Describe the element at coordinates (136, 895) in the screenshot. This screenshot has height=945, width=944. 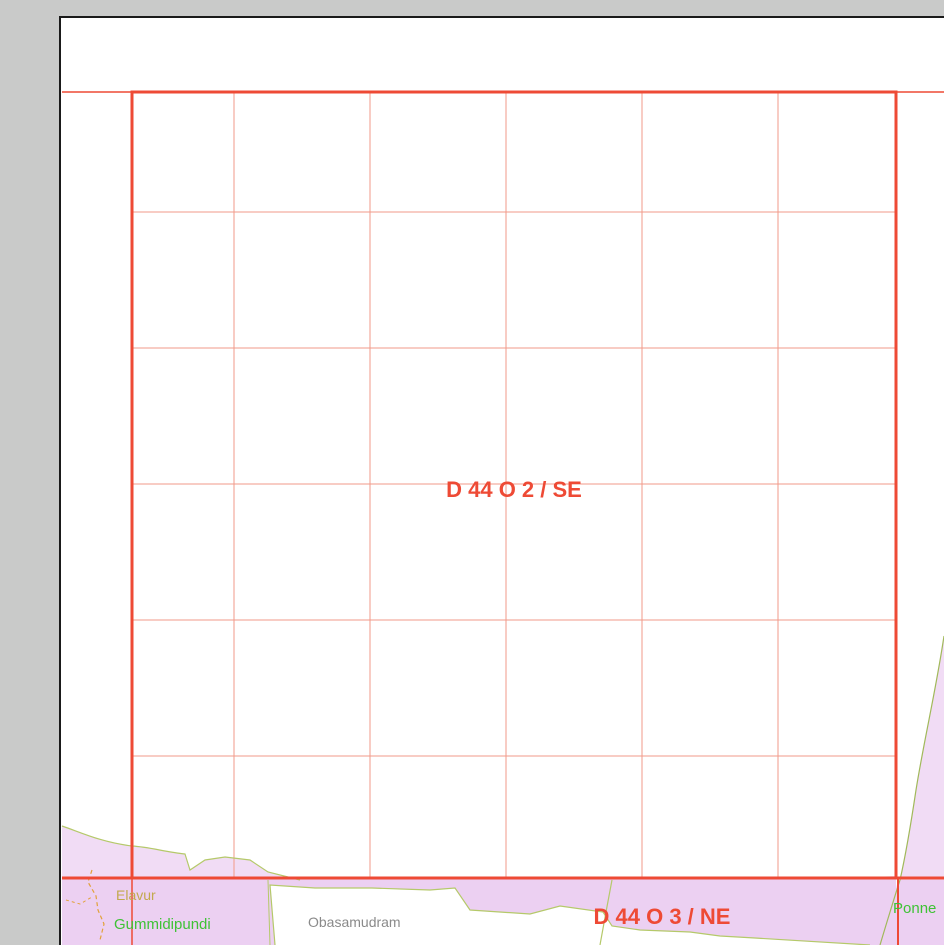
I see `place-label-elavur: Elavur` at that location.